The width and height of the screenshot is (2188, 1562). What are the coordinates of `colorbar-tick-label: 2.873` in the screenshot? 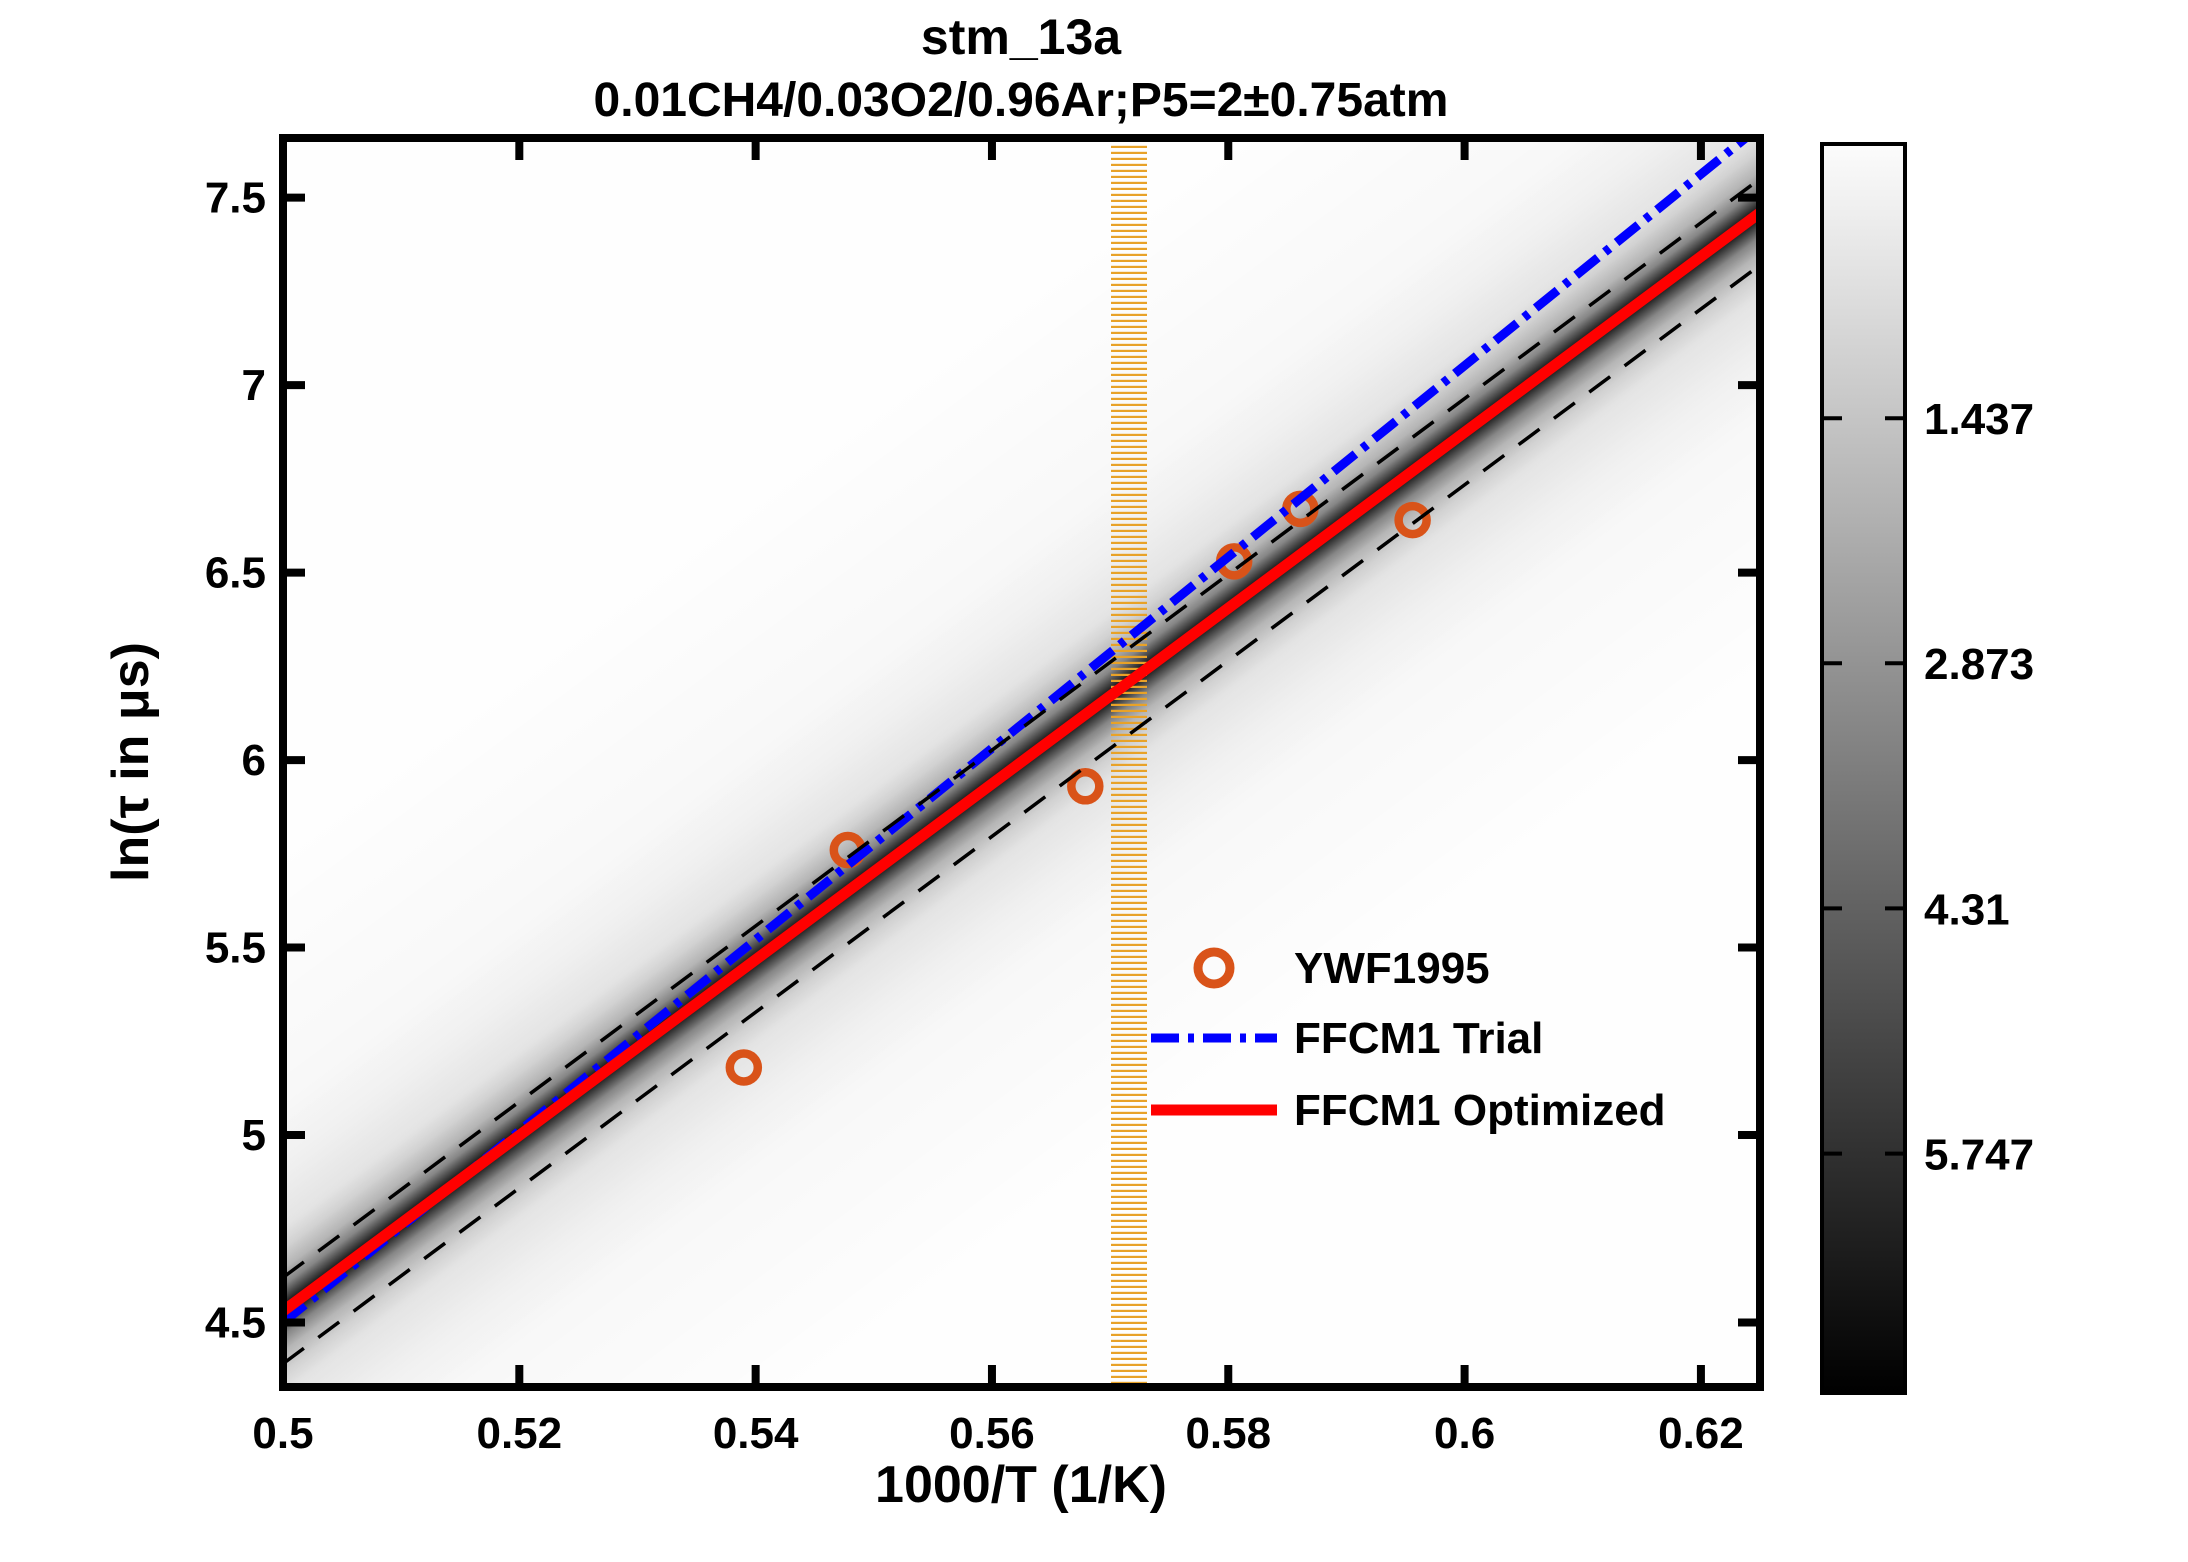 It's located at (1979, 664).